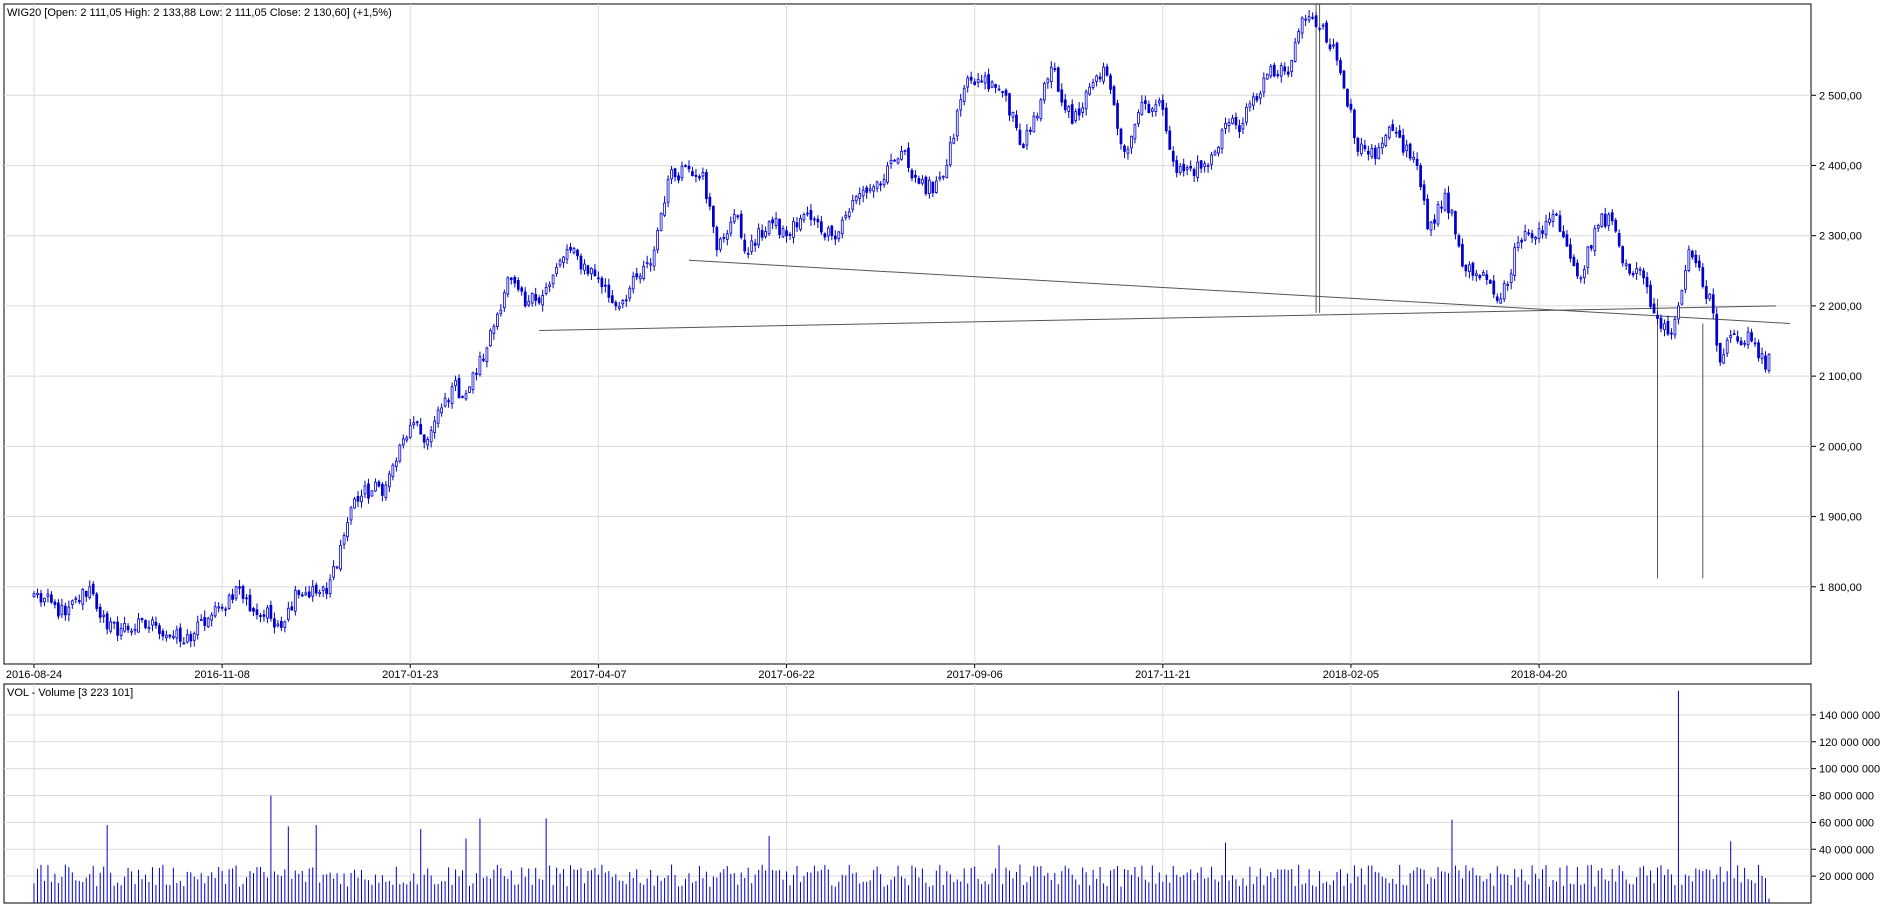 This screenshot has height=908, width=1880. What do you see at coordinates (1849, 743) in the screenshot?
I see `volume-y-tick-label: 120 000 000` at bounding box center [1849, 743].